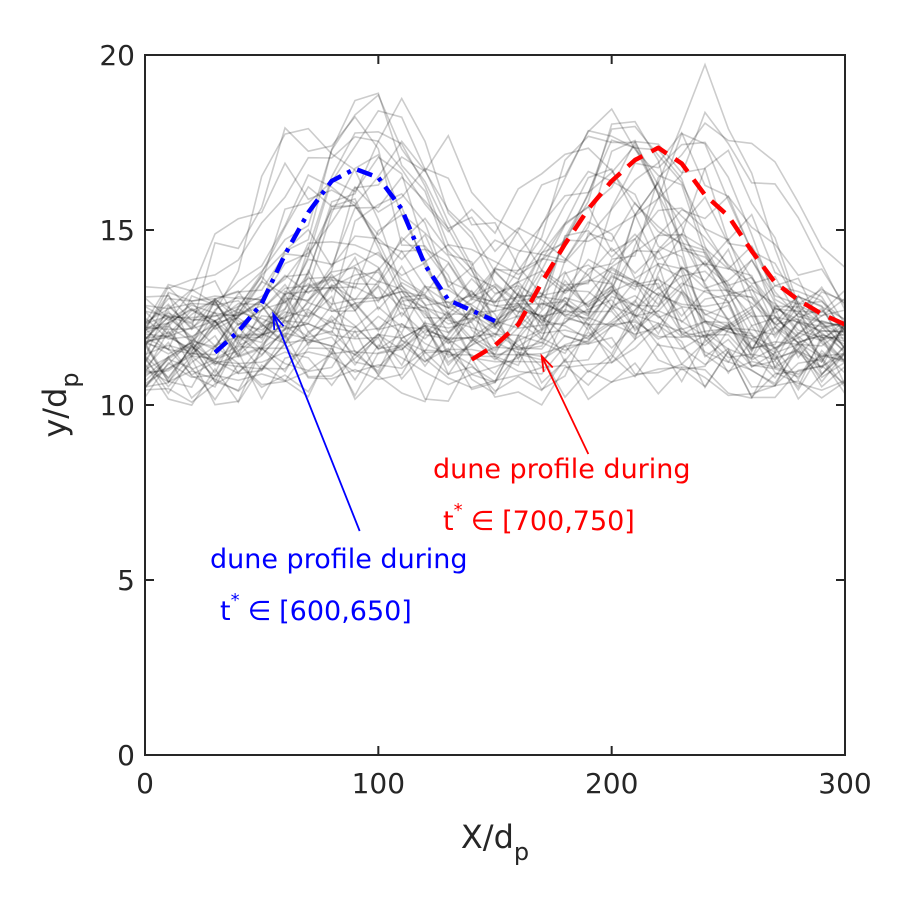 The width and height of the screenshot is (898, 898). What do you see at coordinates (611, 783) in the screenshot?
I see `x-tick-label: 200` at bounding box center [611, 783].